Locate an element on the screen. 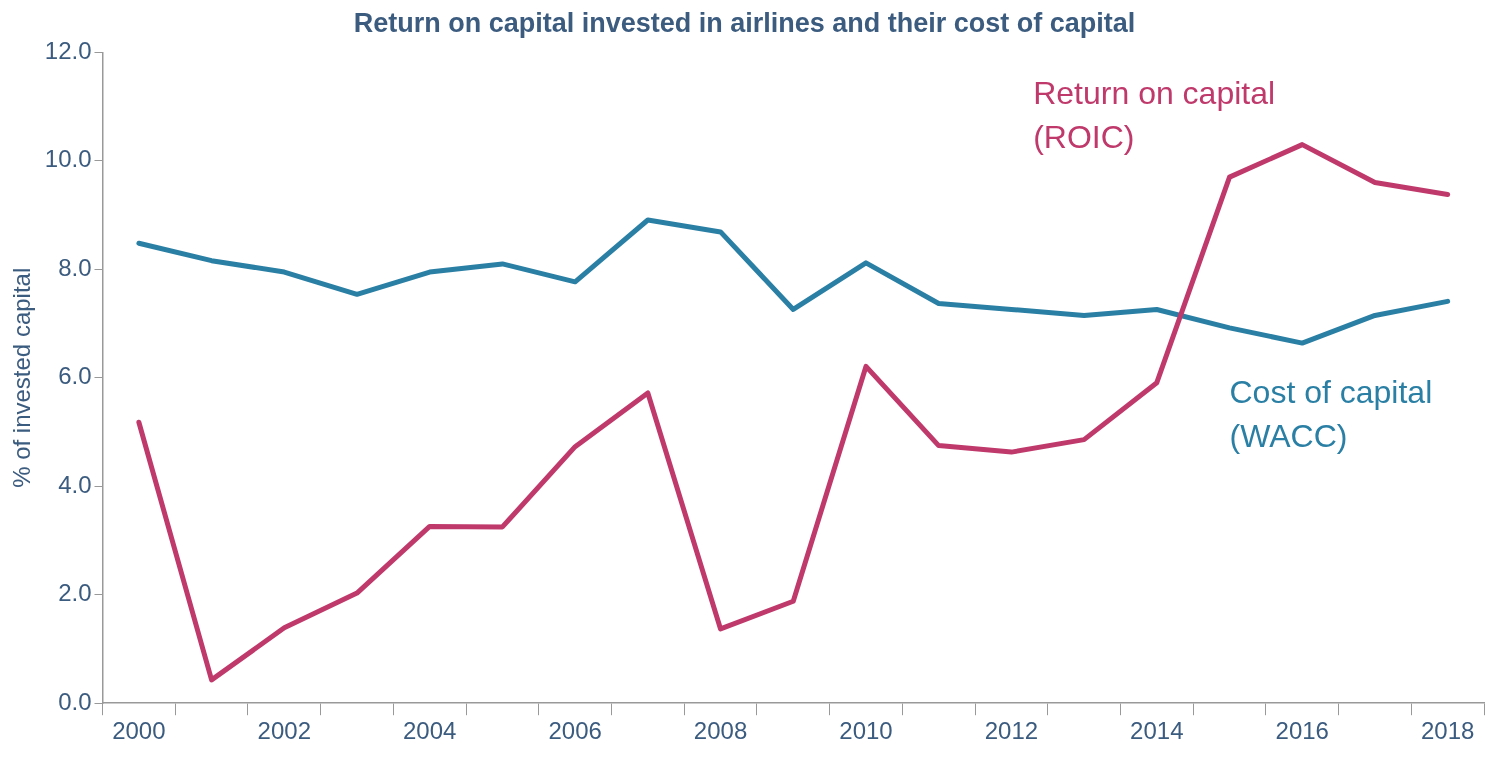 The image size is (1504, 760). x-tick-label: 2006 is located at coordinates (575, 731).